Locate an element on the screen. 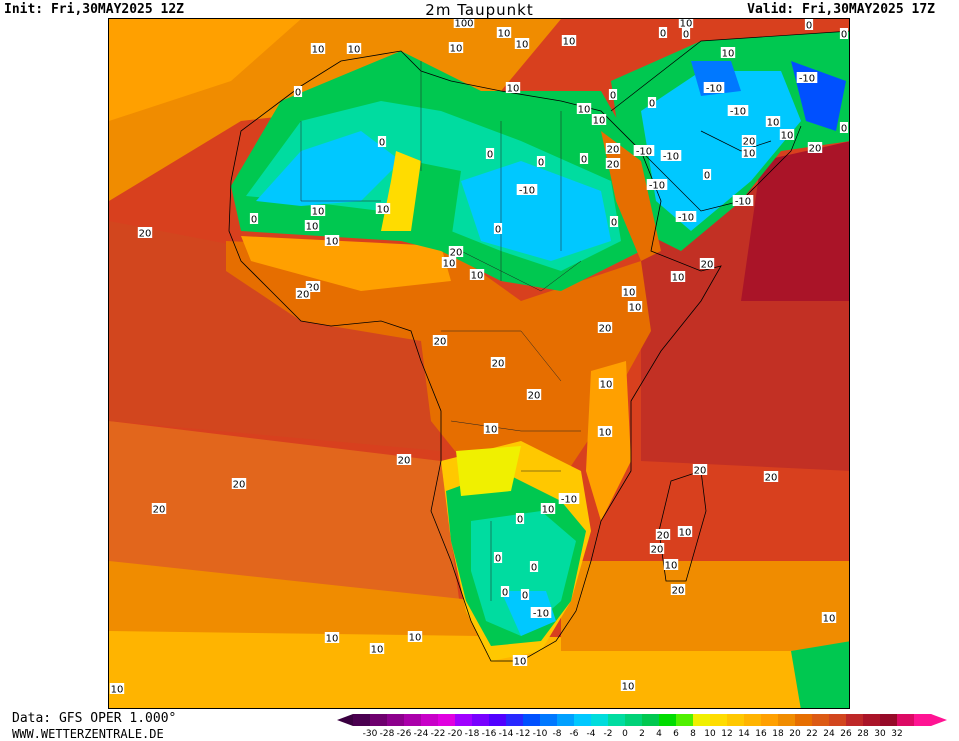  legend-tick-label: -22 is located at coordinates (438, 734).